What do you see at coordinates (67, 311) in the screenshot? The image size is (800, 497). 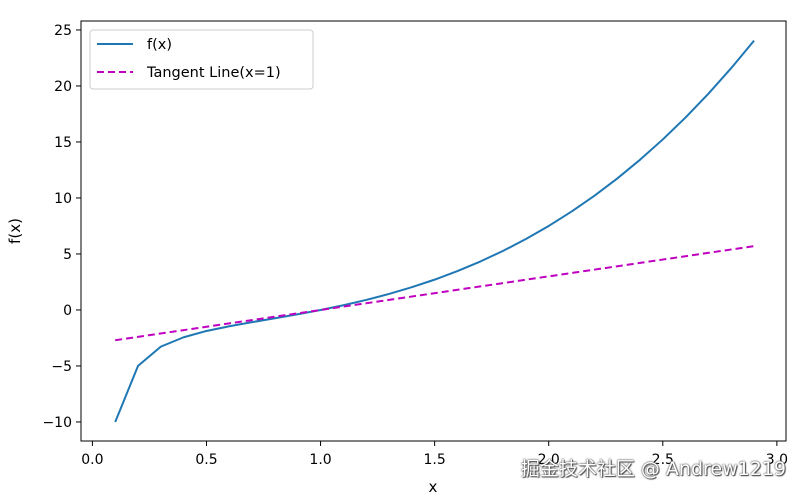 I see `y-tick-label: 0` at bounding box center [67, 311].